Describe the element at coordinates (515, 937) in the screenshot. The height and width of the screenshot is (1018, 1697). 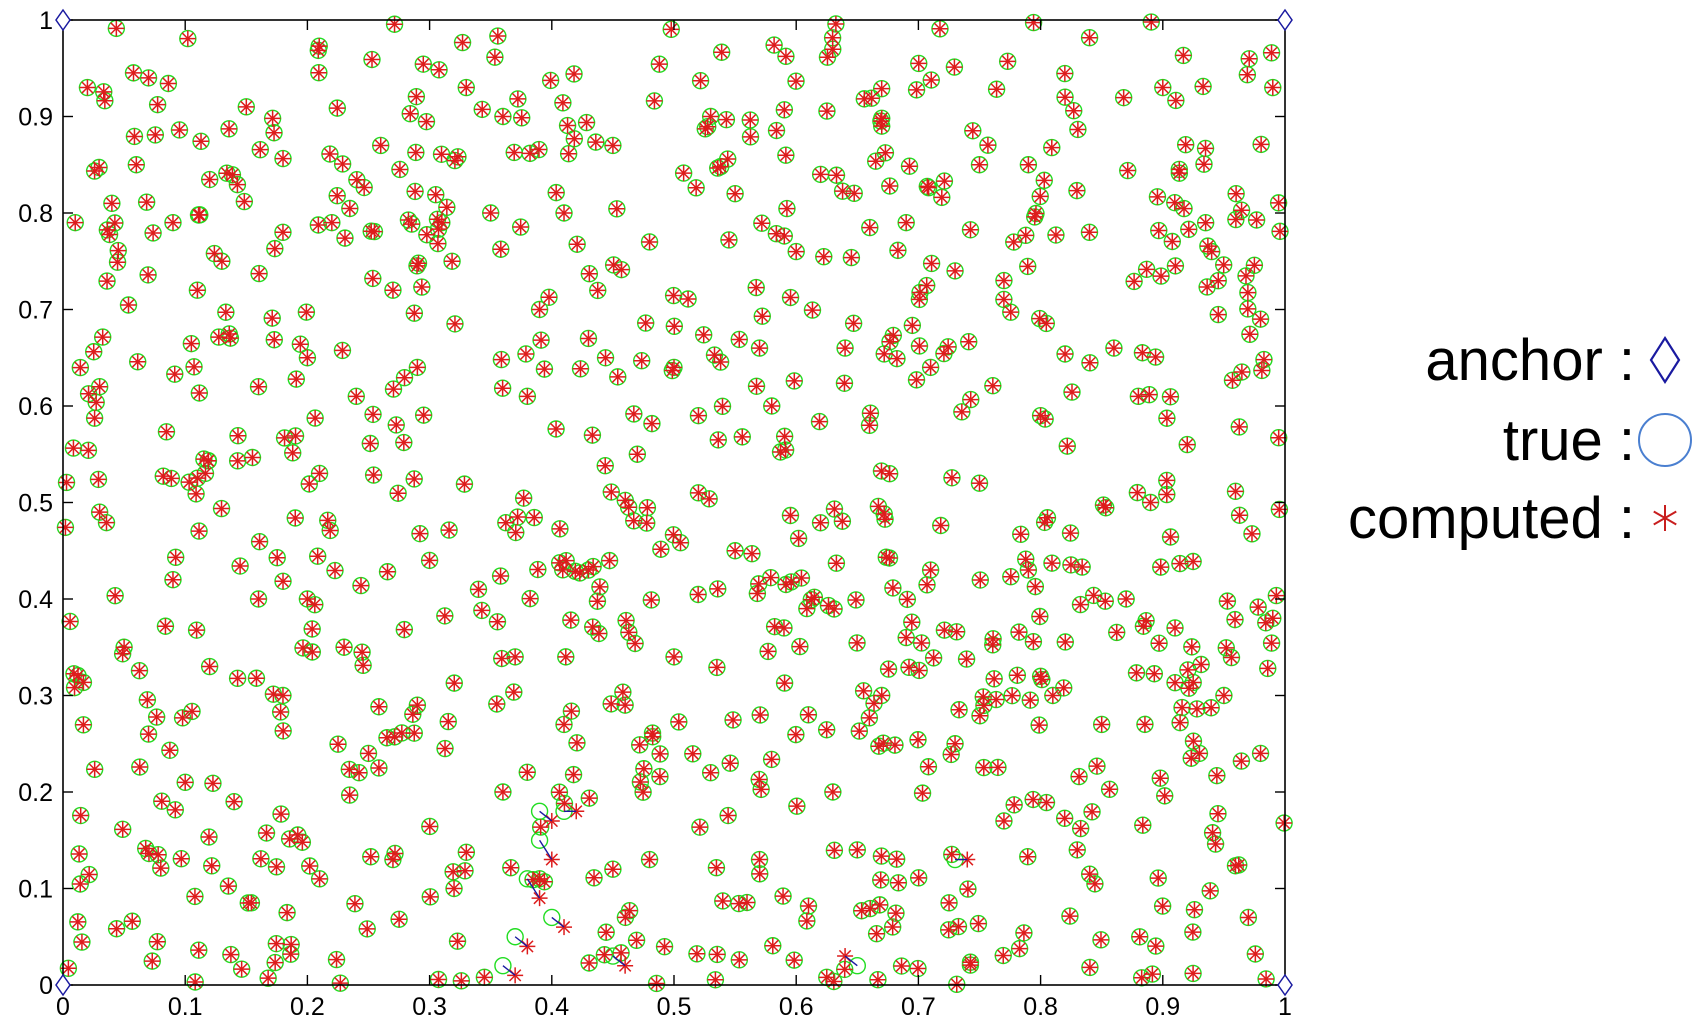
I see `true-point` at that location.